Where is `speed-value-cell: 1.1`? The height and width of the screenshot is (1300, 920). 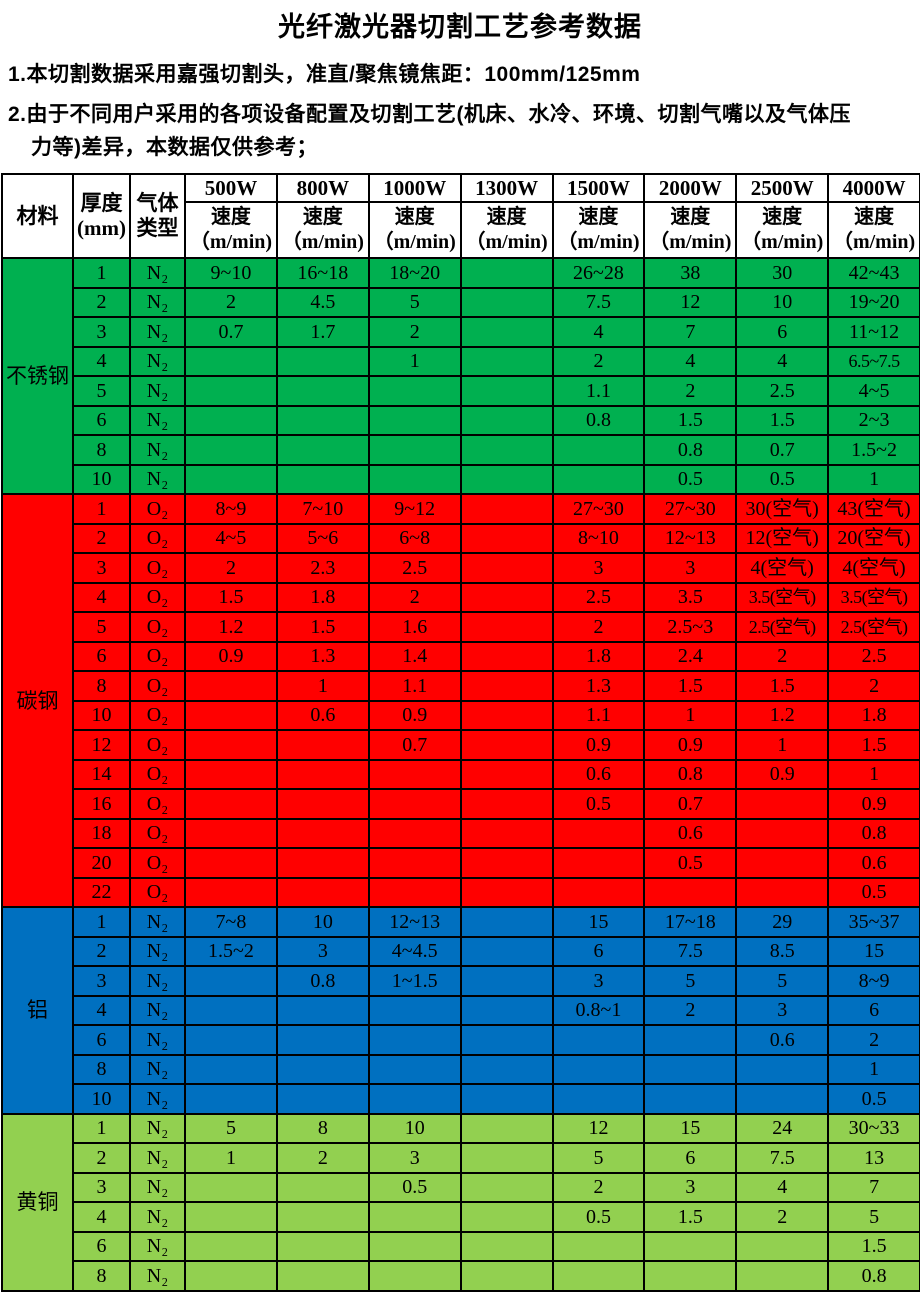 speed-value-cell: 1.1 is located at coordinates (414, 686).